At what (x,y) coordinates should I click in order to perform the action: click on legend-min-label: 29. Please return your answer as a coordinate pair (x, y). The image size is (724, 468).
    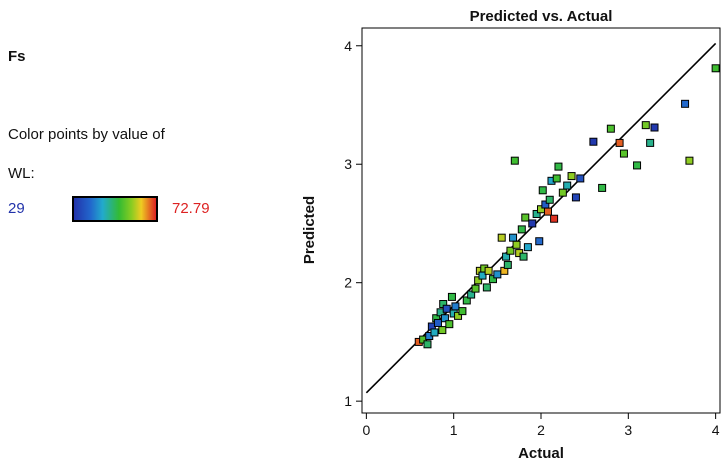
    Looking at the image, I should click on (16, 208).